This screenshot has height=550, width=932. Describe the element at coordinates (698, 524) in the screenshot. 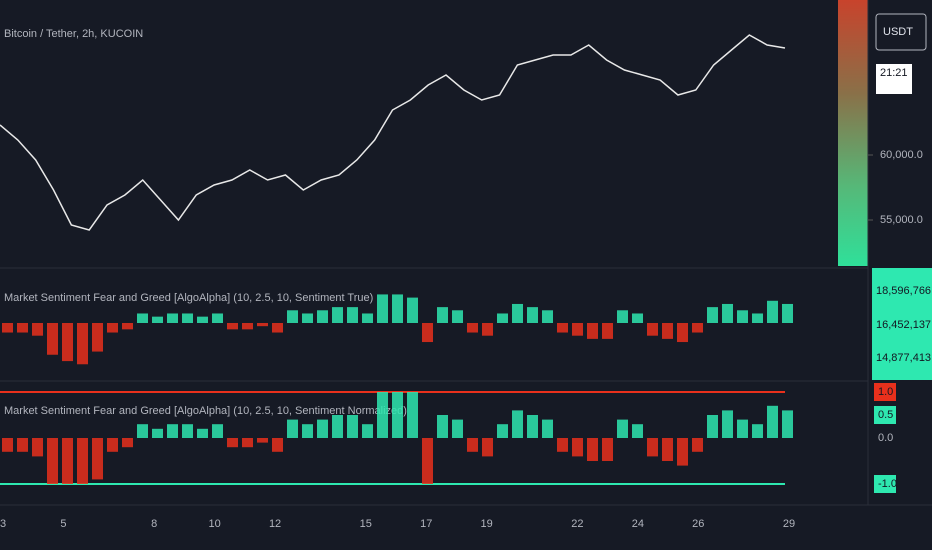

I see `time-label: 26` at that location.